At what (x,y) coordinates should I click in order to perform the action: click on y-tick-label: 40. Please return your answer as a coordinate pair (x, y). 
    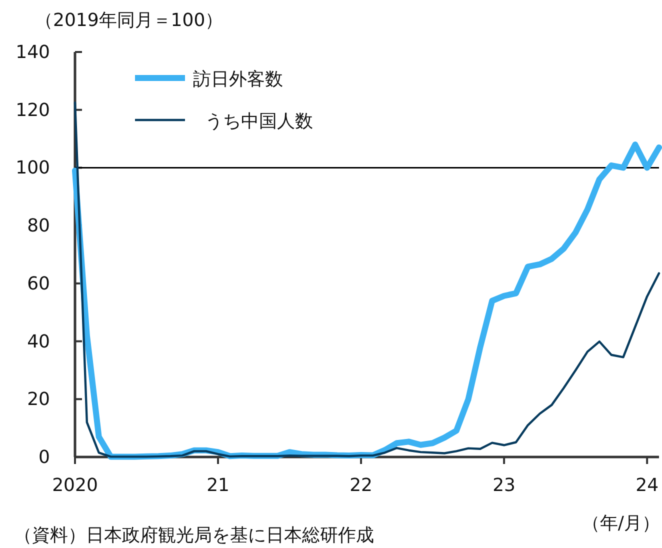
    Looking at the image, I should click on (38, 341).